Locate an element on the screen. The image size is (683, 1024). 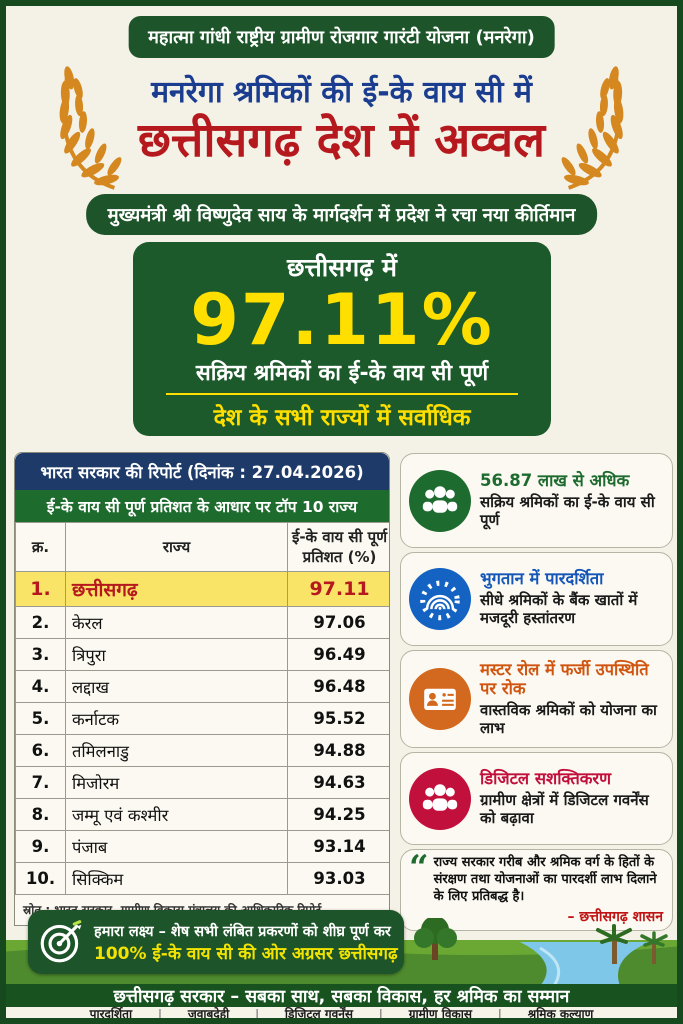
title-line1: मनरेगा श्रमिकों की ई-के वाय सी में is located at coordinates (341, 92).